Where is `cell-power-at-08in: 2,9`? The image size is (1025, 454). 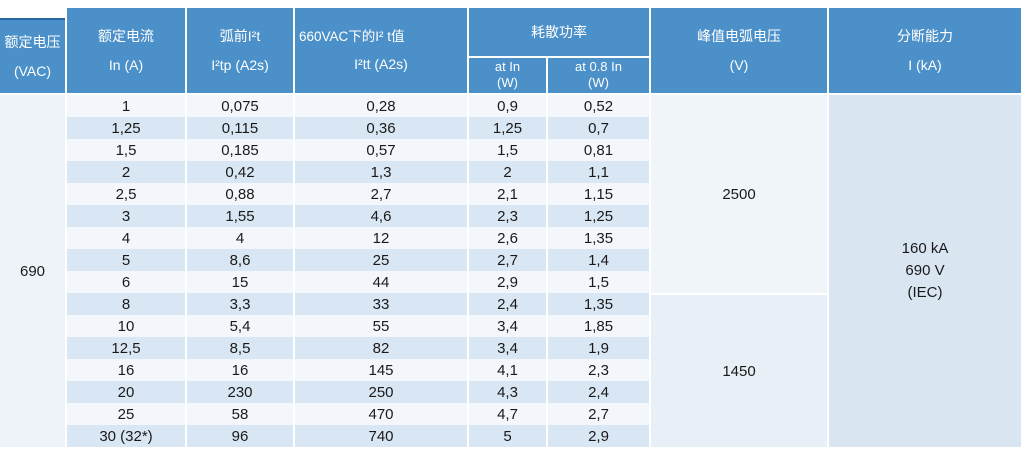 cell-power-at-08in: 2,9 is located at coordinates (598, 436).